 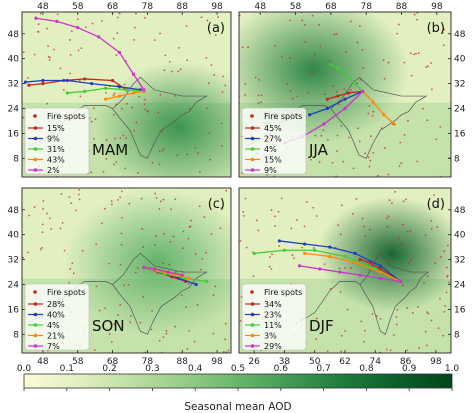 What do you see at coordinates (183, 362) in the screenshot?
I see `x-tick-label: 88` at bounding box center [183, 362].